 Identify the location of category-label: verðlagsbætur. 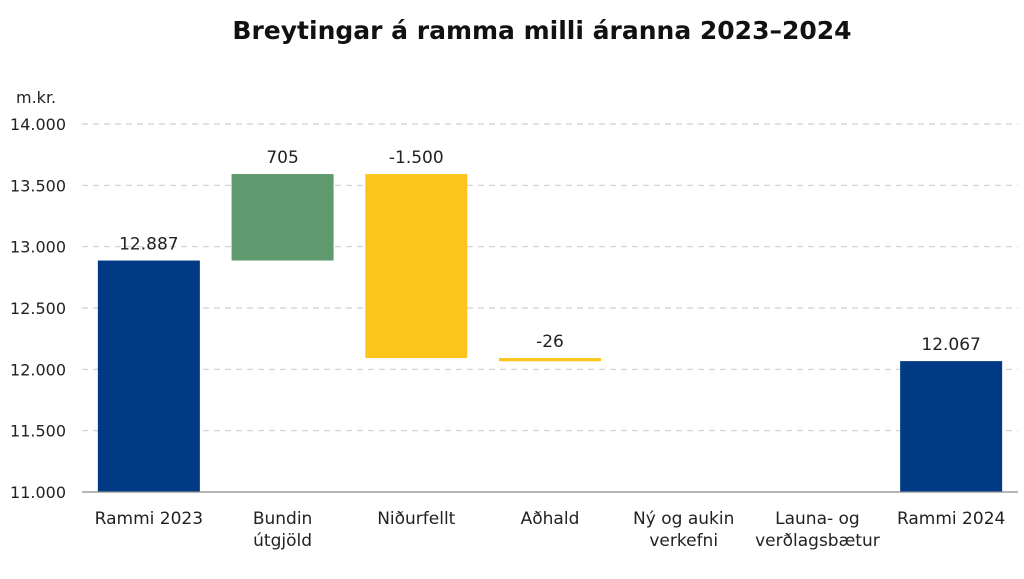
(817, 541).